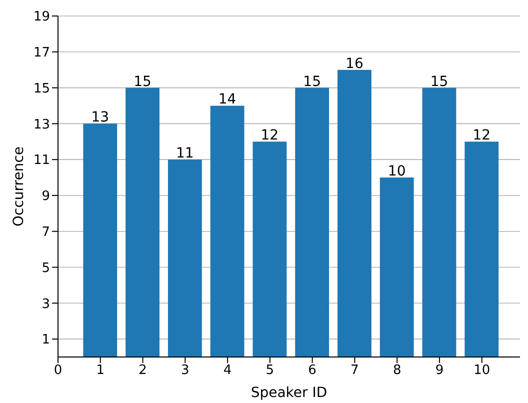 The height and width of the screenshot is (403, 528). What do you see at coordinates (270, 370) in the screenshot?
I see `x-tick-label: 5` at bounding box center [270, 370].